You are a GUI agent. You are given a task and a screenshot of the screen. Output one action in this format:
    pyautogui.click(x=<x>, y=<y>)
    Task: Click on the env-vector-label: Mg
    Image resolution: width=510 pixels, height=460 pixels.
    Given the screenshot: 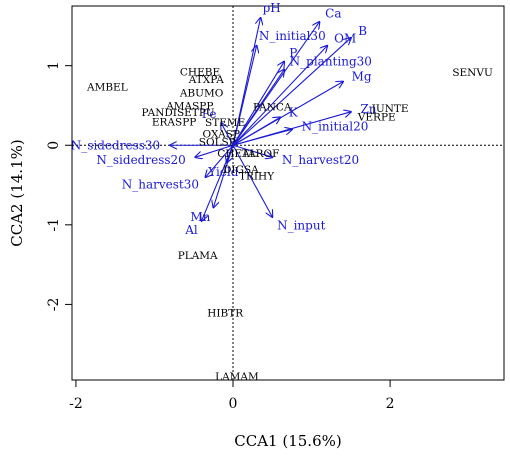 What is the action you would take?
    pyautogui.click(x=362, y=77)
    